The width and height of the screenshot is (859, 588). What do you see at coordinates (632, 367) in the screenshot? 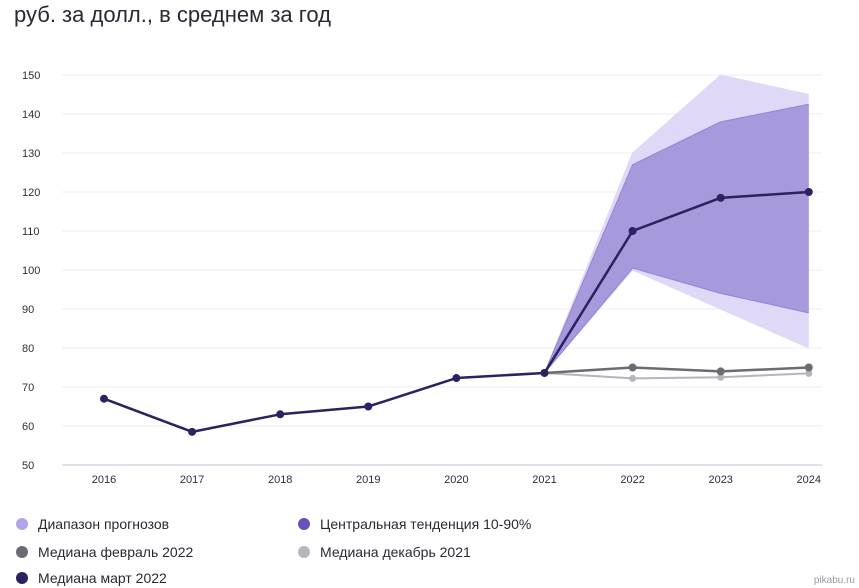
I see `series-feb-2022-point-2022` at bounding box center [632, 367].